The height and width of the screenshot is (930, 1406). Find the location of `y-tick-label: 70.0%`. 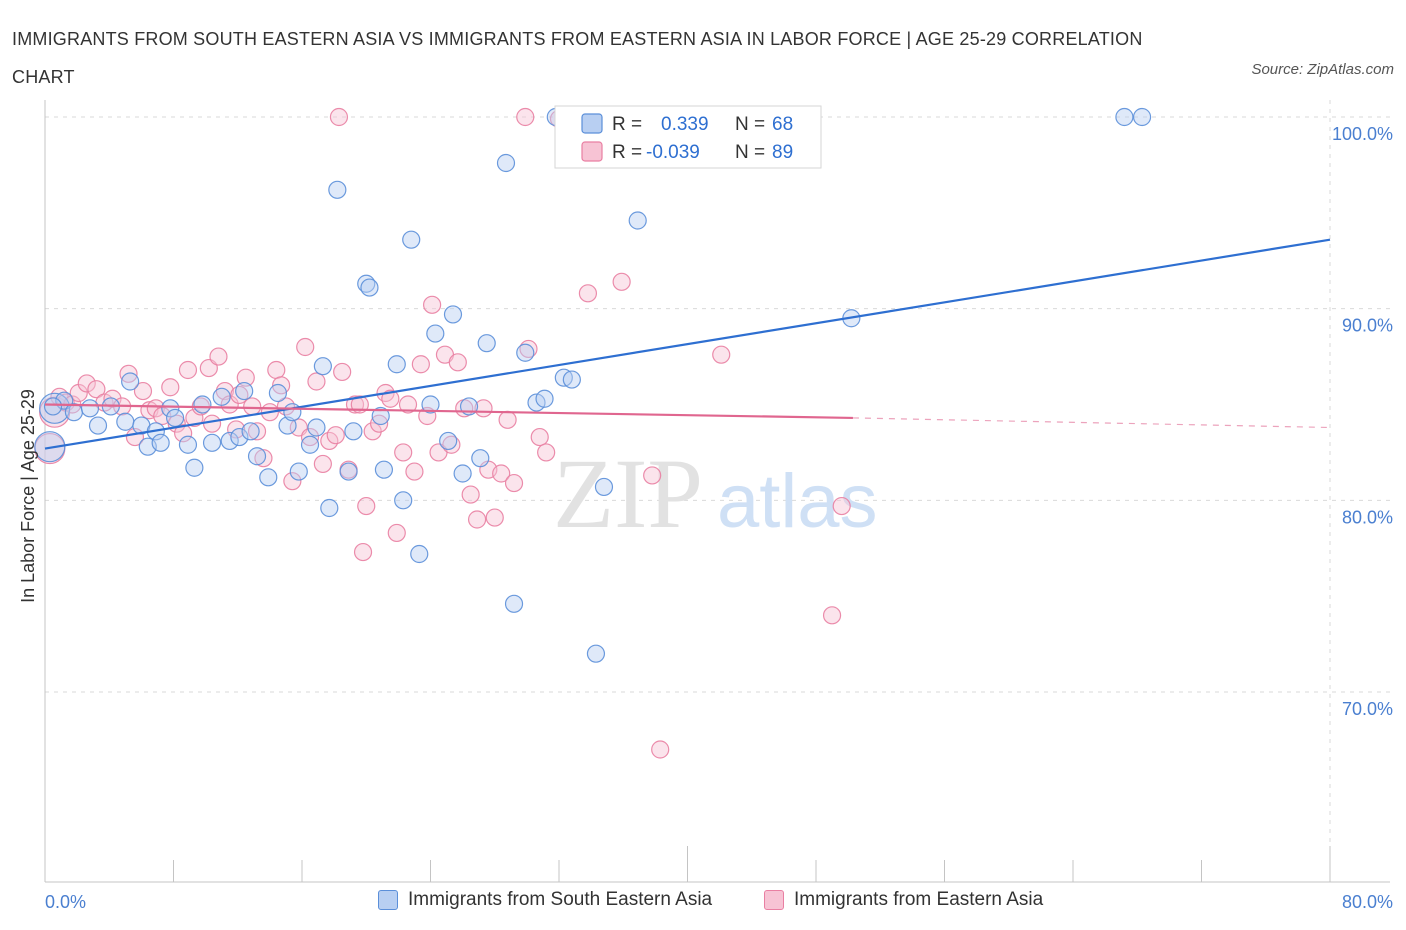

y-tick-label: 70.0% is located at coordinates (1367, 709).